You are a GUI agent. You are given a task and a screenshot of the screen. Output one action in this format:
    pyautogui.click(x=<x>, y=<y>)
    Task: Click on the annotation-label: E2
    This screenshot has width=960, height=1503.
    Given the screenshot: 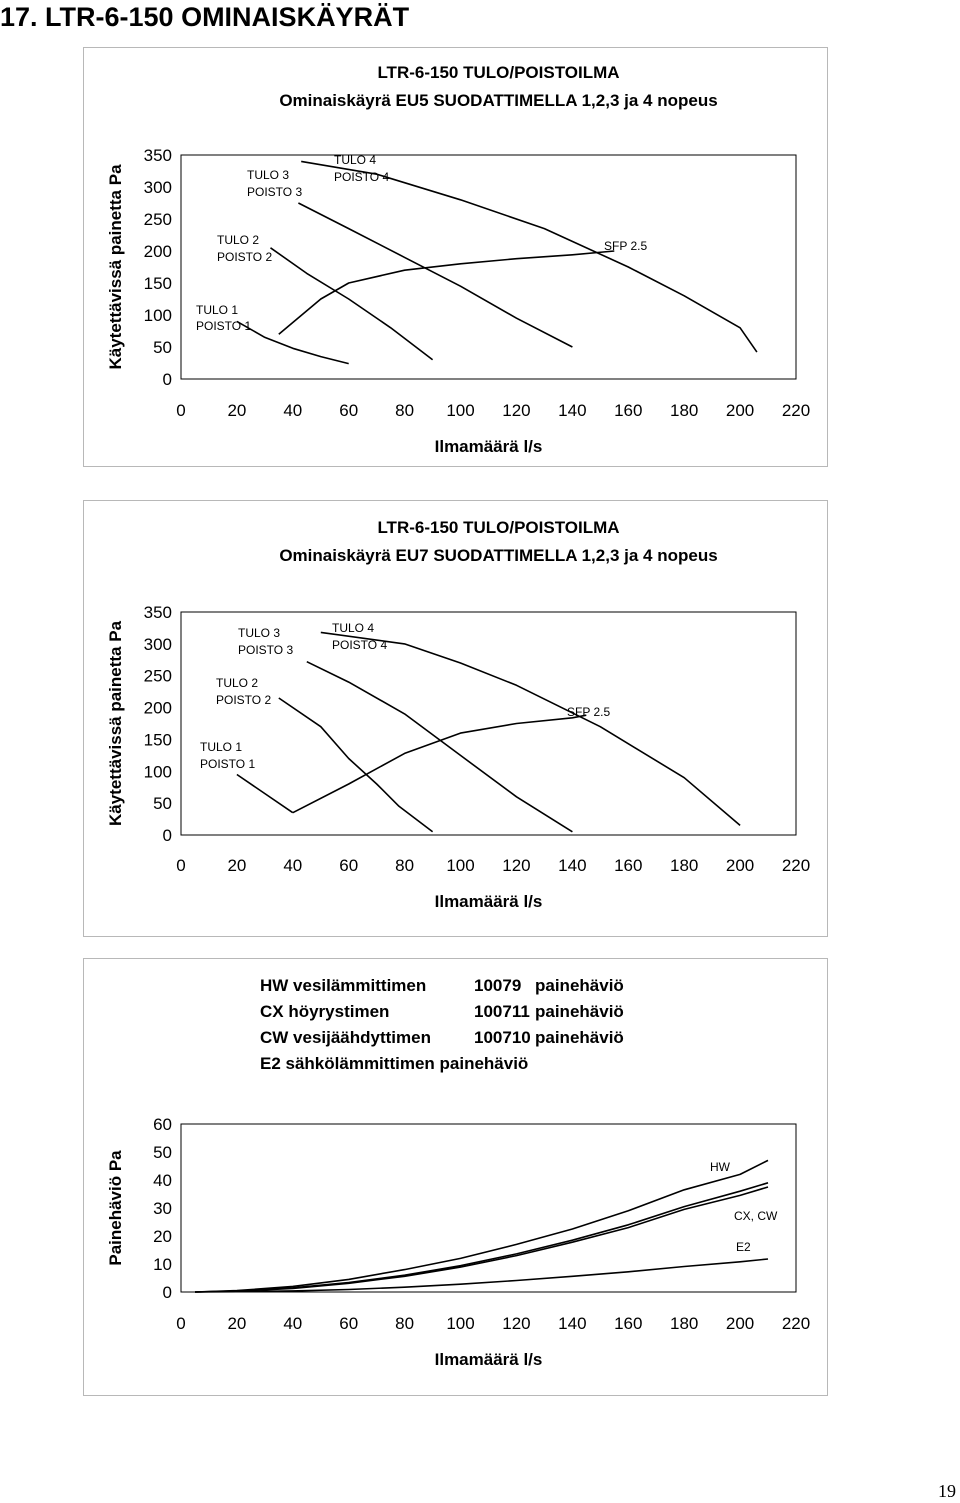 What is the action you would take?
    pyautogui.click(x=743, y=1247)
    